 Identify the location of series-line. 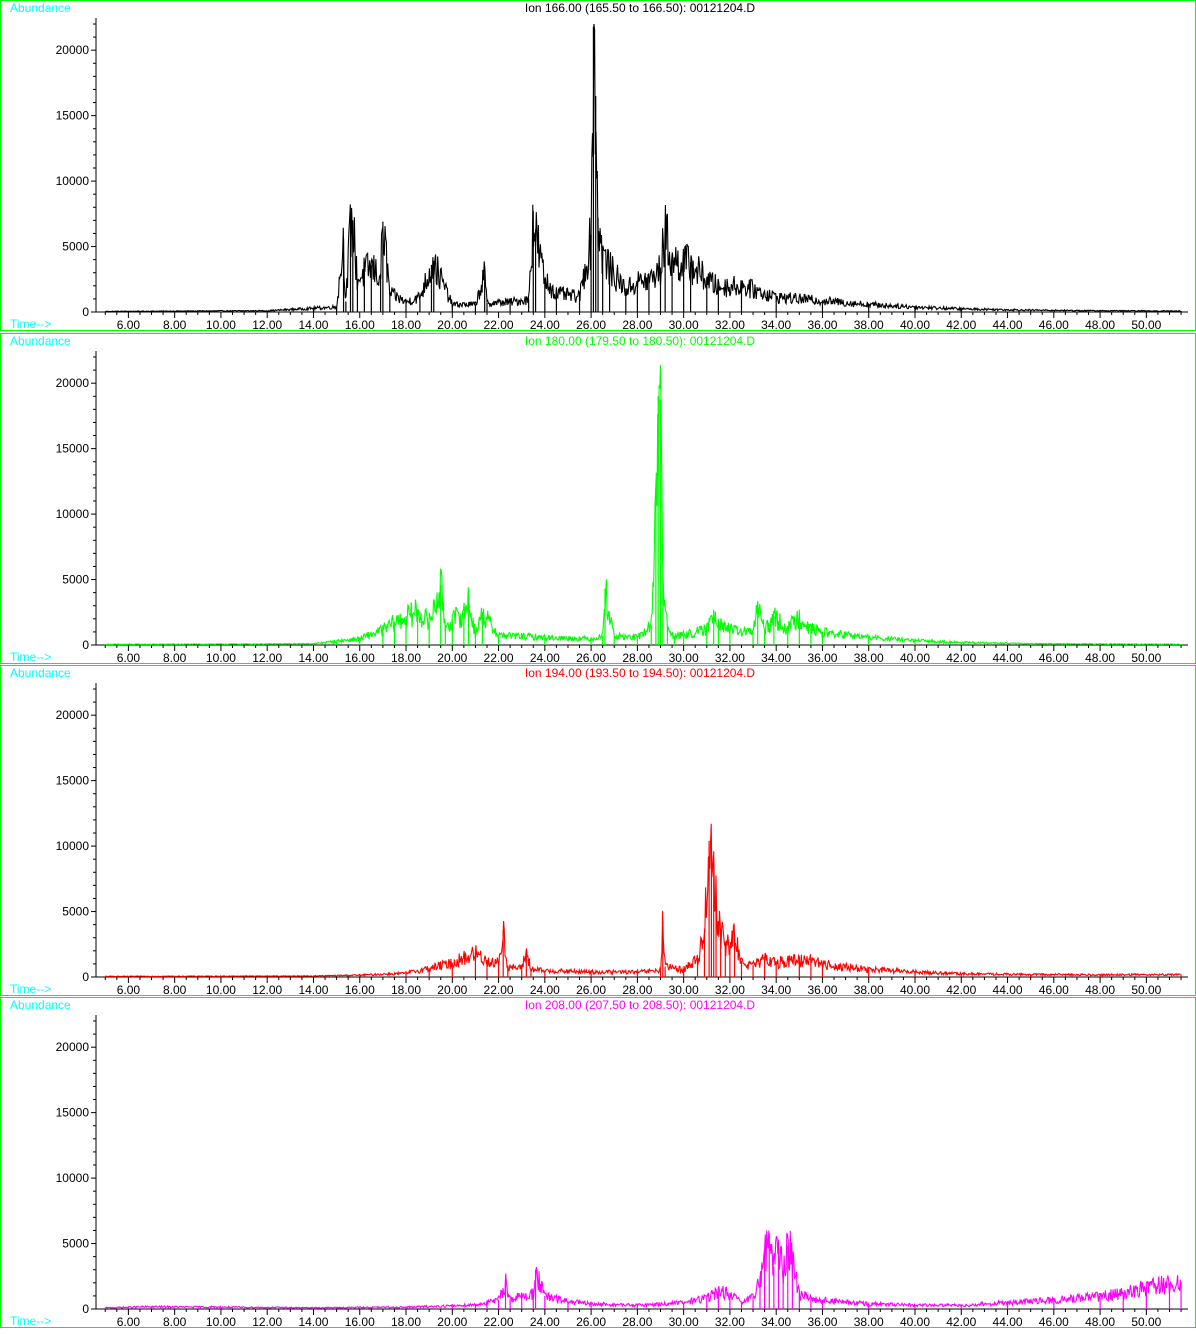
(643, 900).